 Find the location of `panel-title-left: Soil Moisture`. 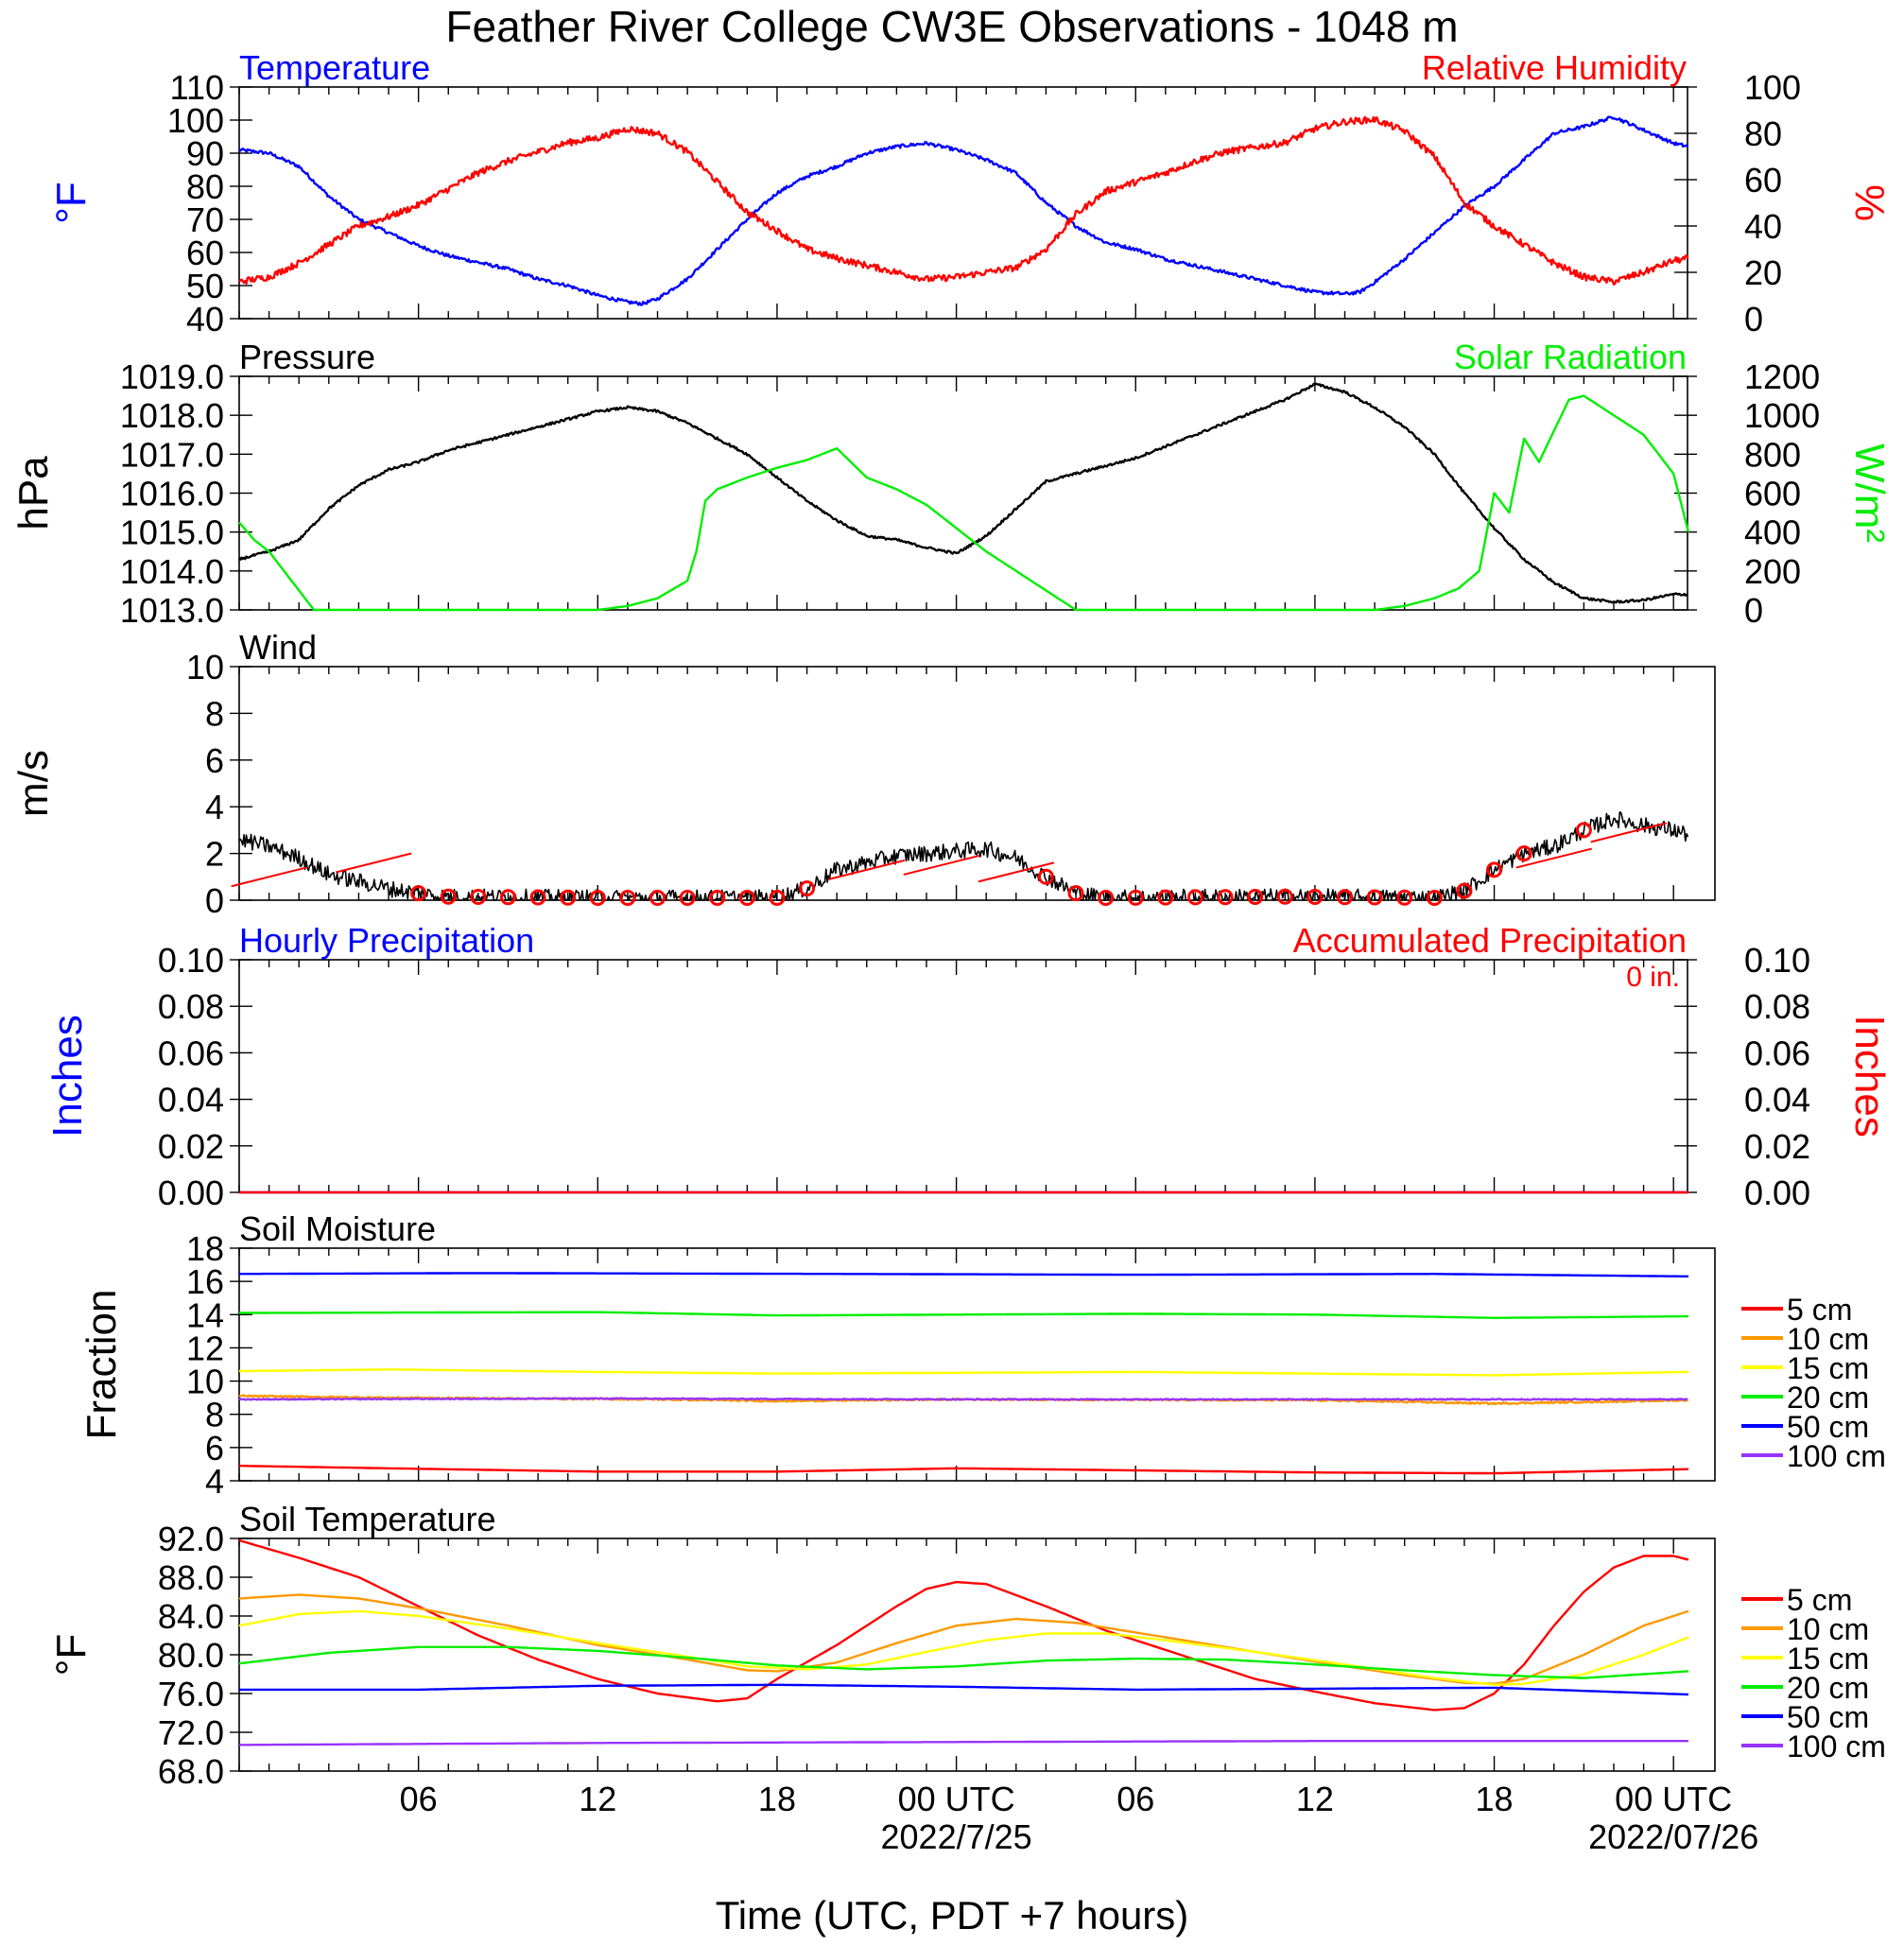

panel-title-left: Soil Moisture is located at coordinates (337, 1229).